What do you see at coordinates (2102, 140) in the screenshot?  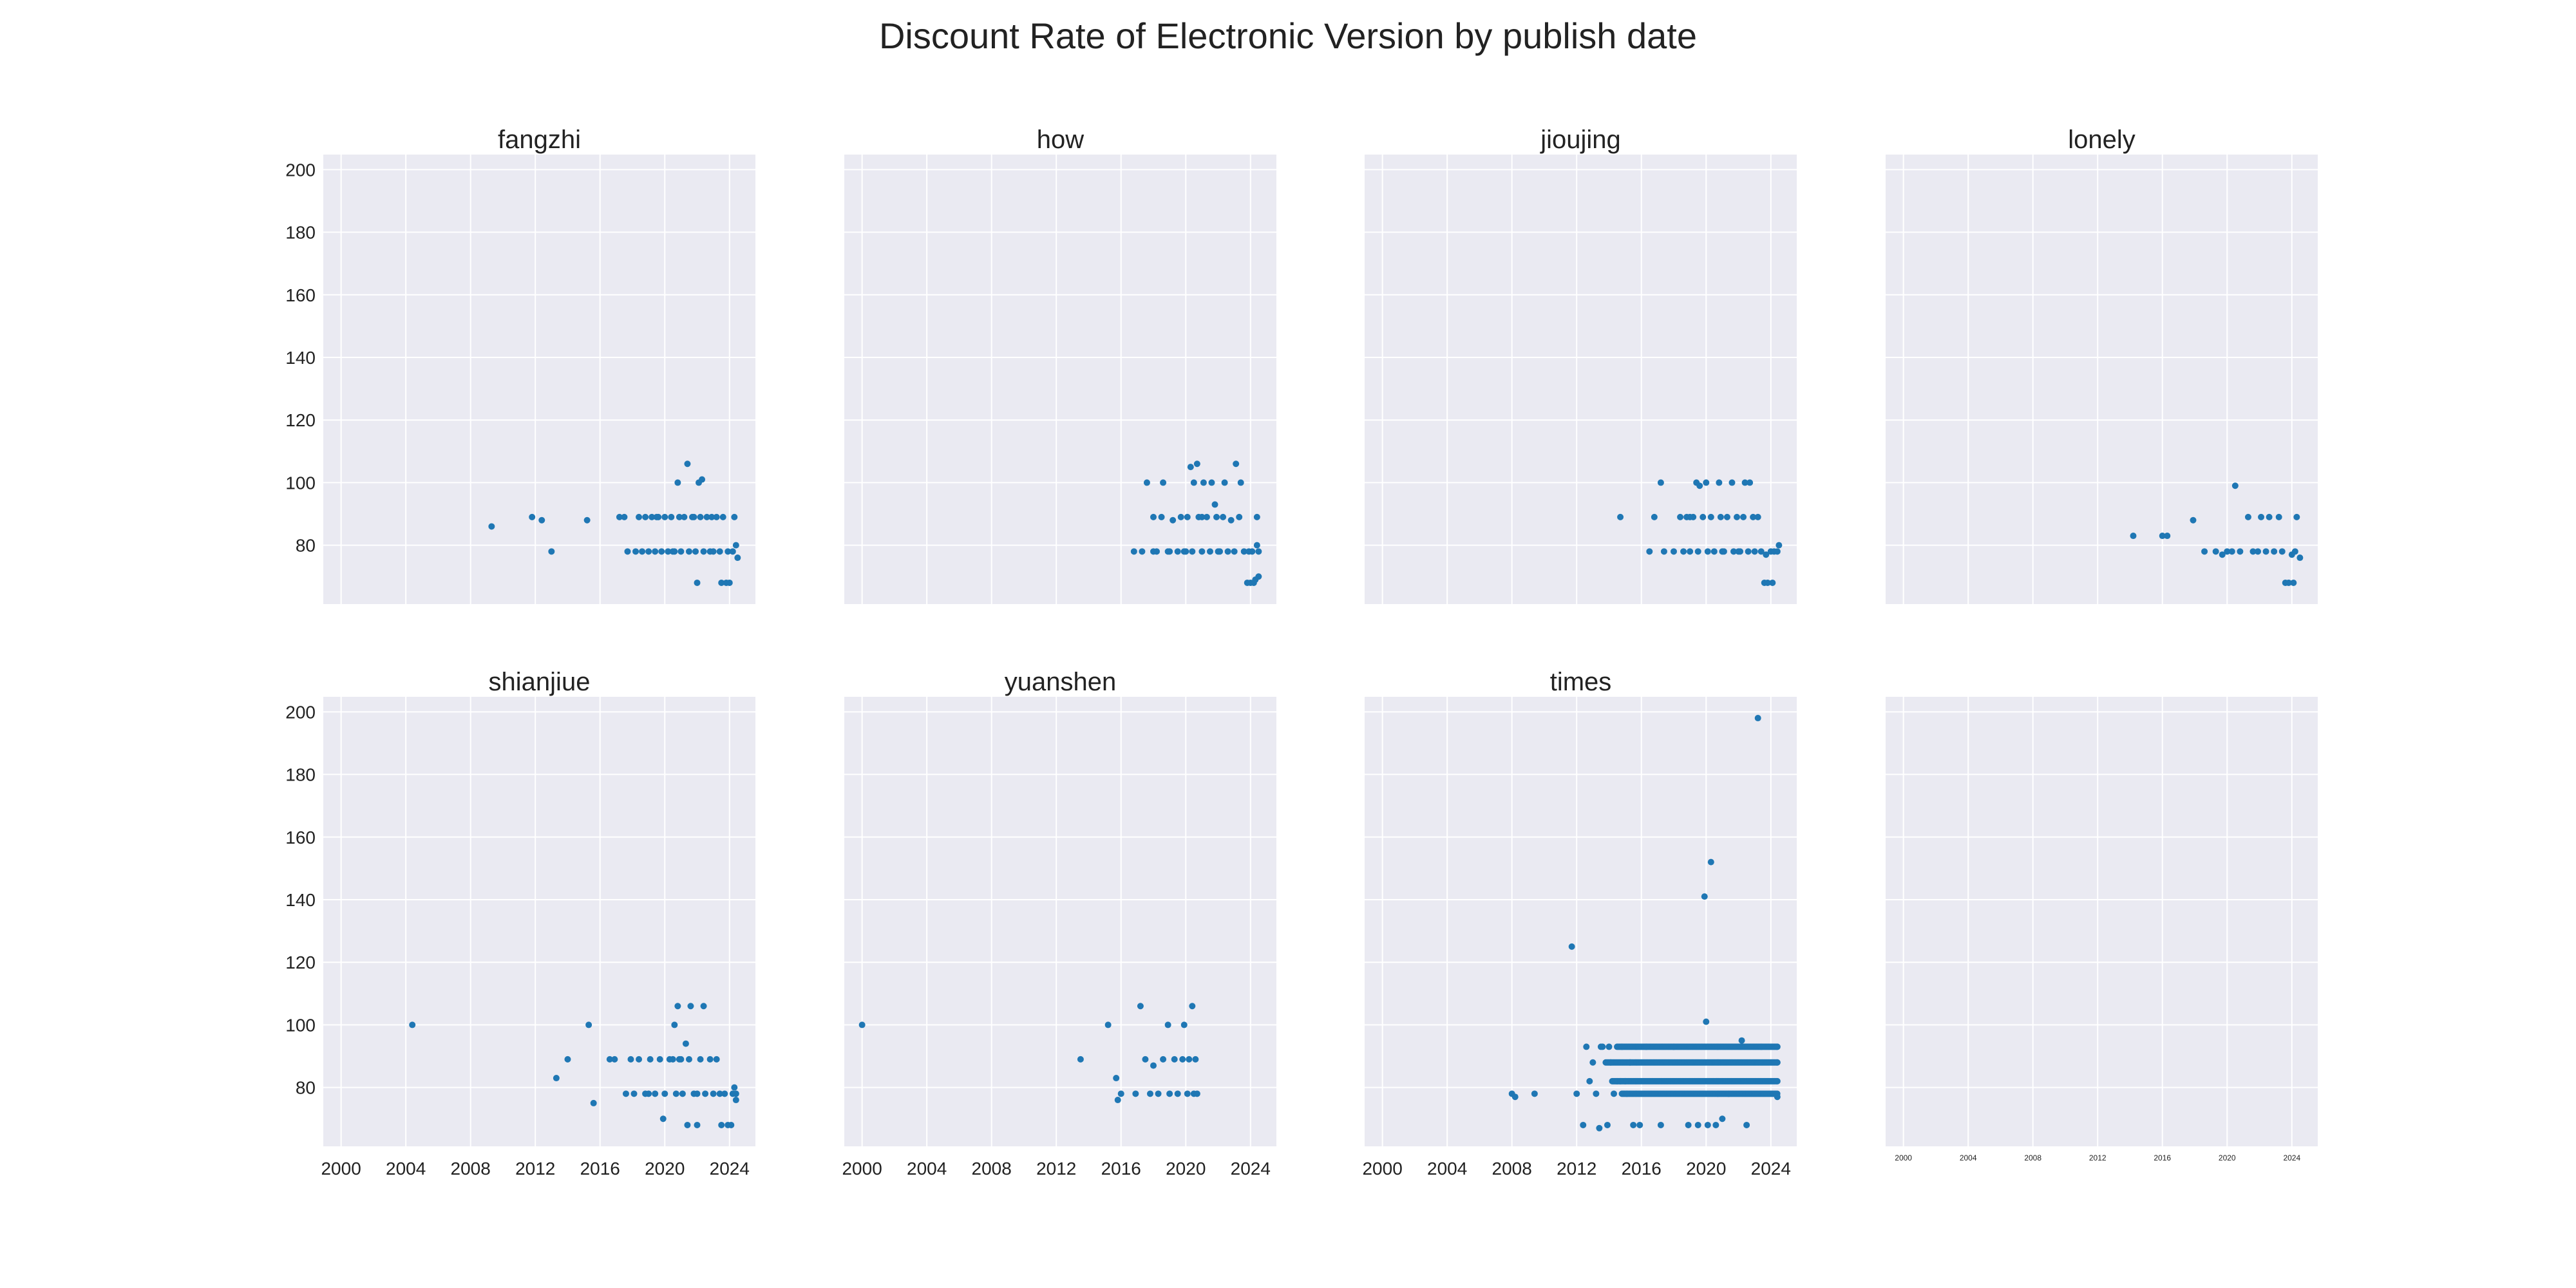 I see `subplot-title: lonely` at bounding box center [2102, 140].